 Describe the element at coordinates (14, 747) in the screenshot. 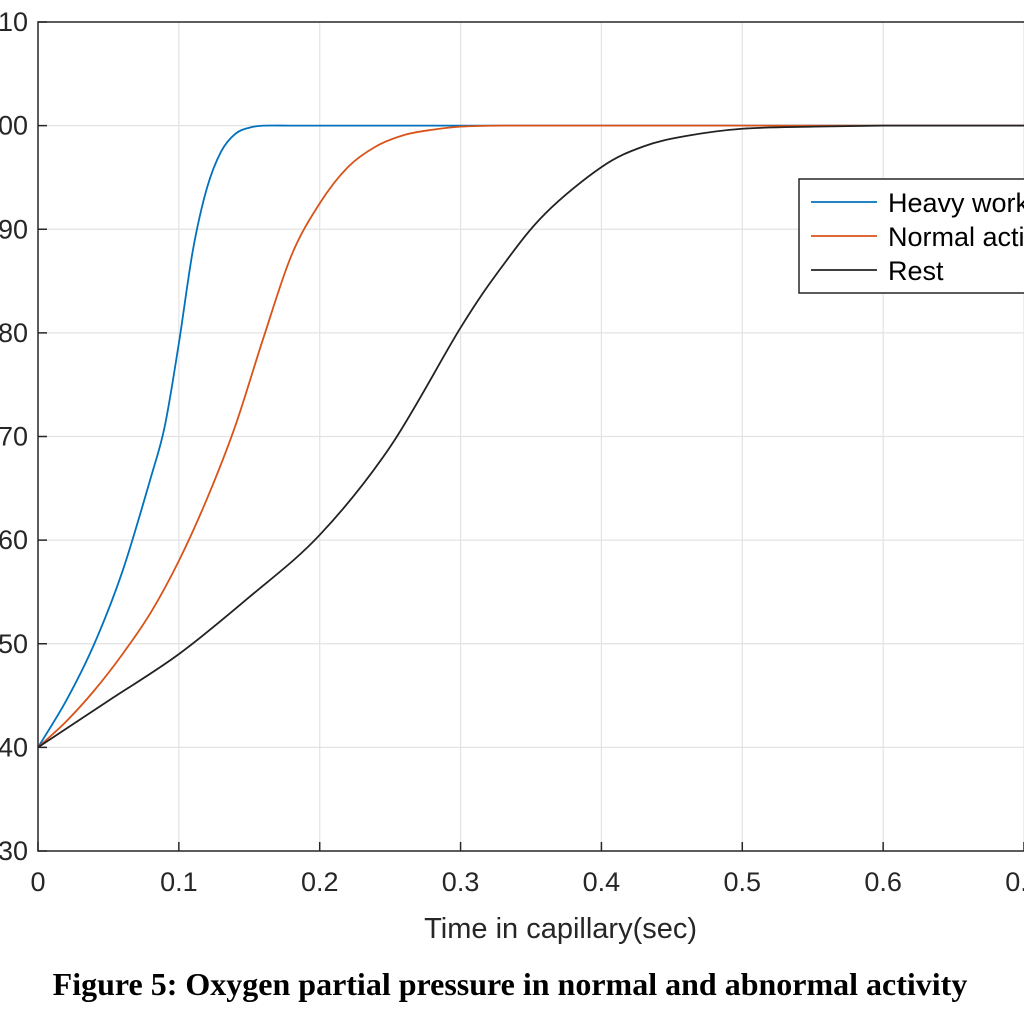

I see `y-tick-label: 40` at that location.